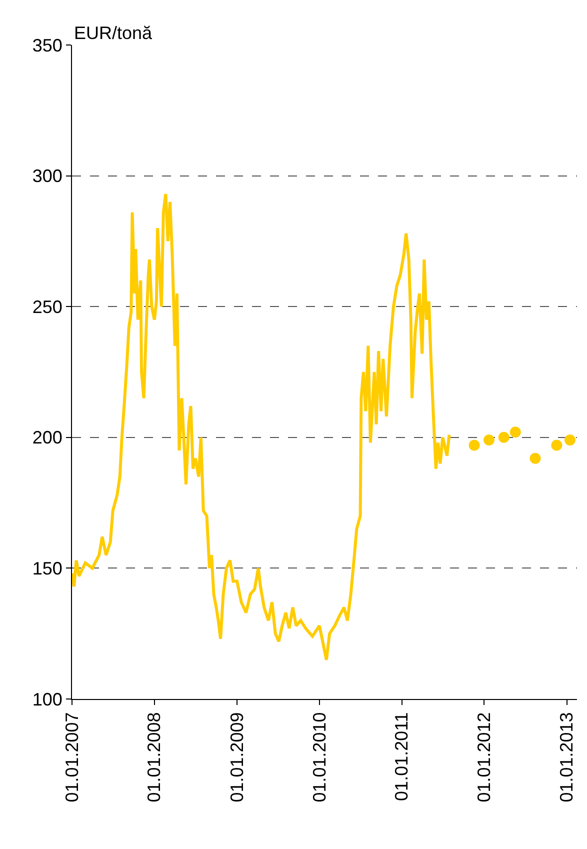 This screenshot has width=587, height=849. I want to click on x-tick-label: 01.01.2011, so click(402, 756).